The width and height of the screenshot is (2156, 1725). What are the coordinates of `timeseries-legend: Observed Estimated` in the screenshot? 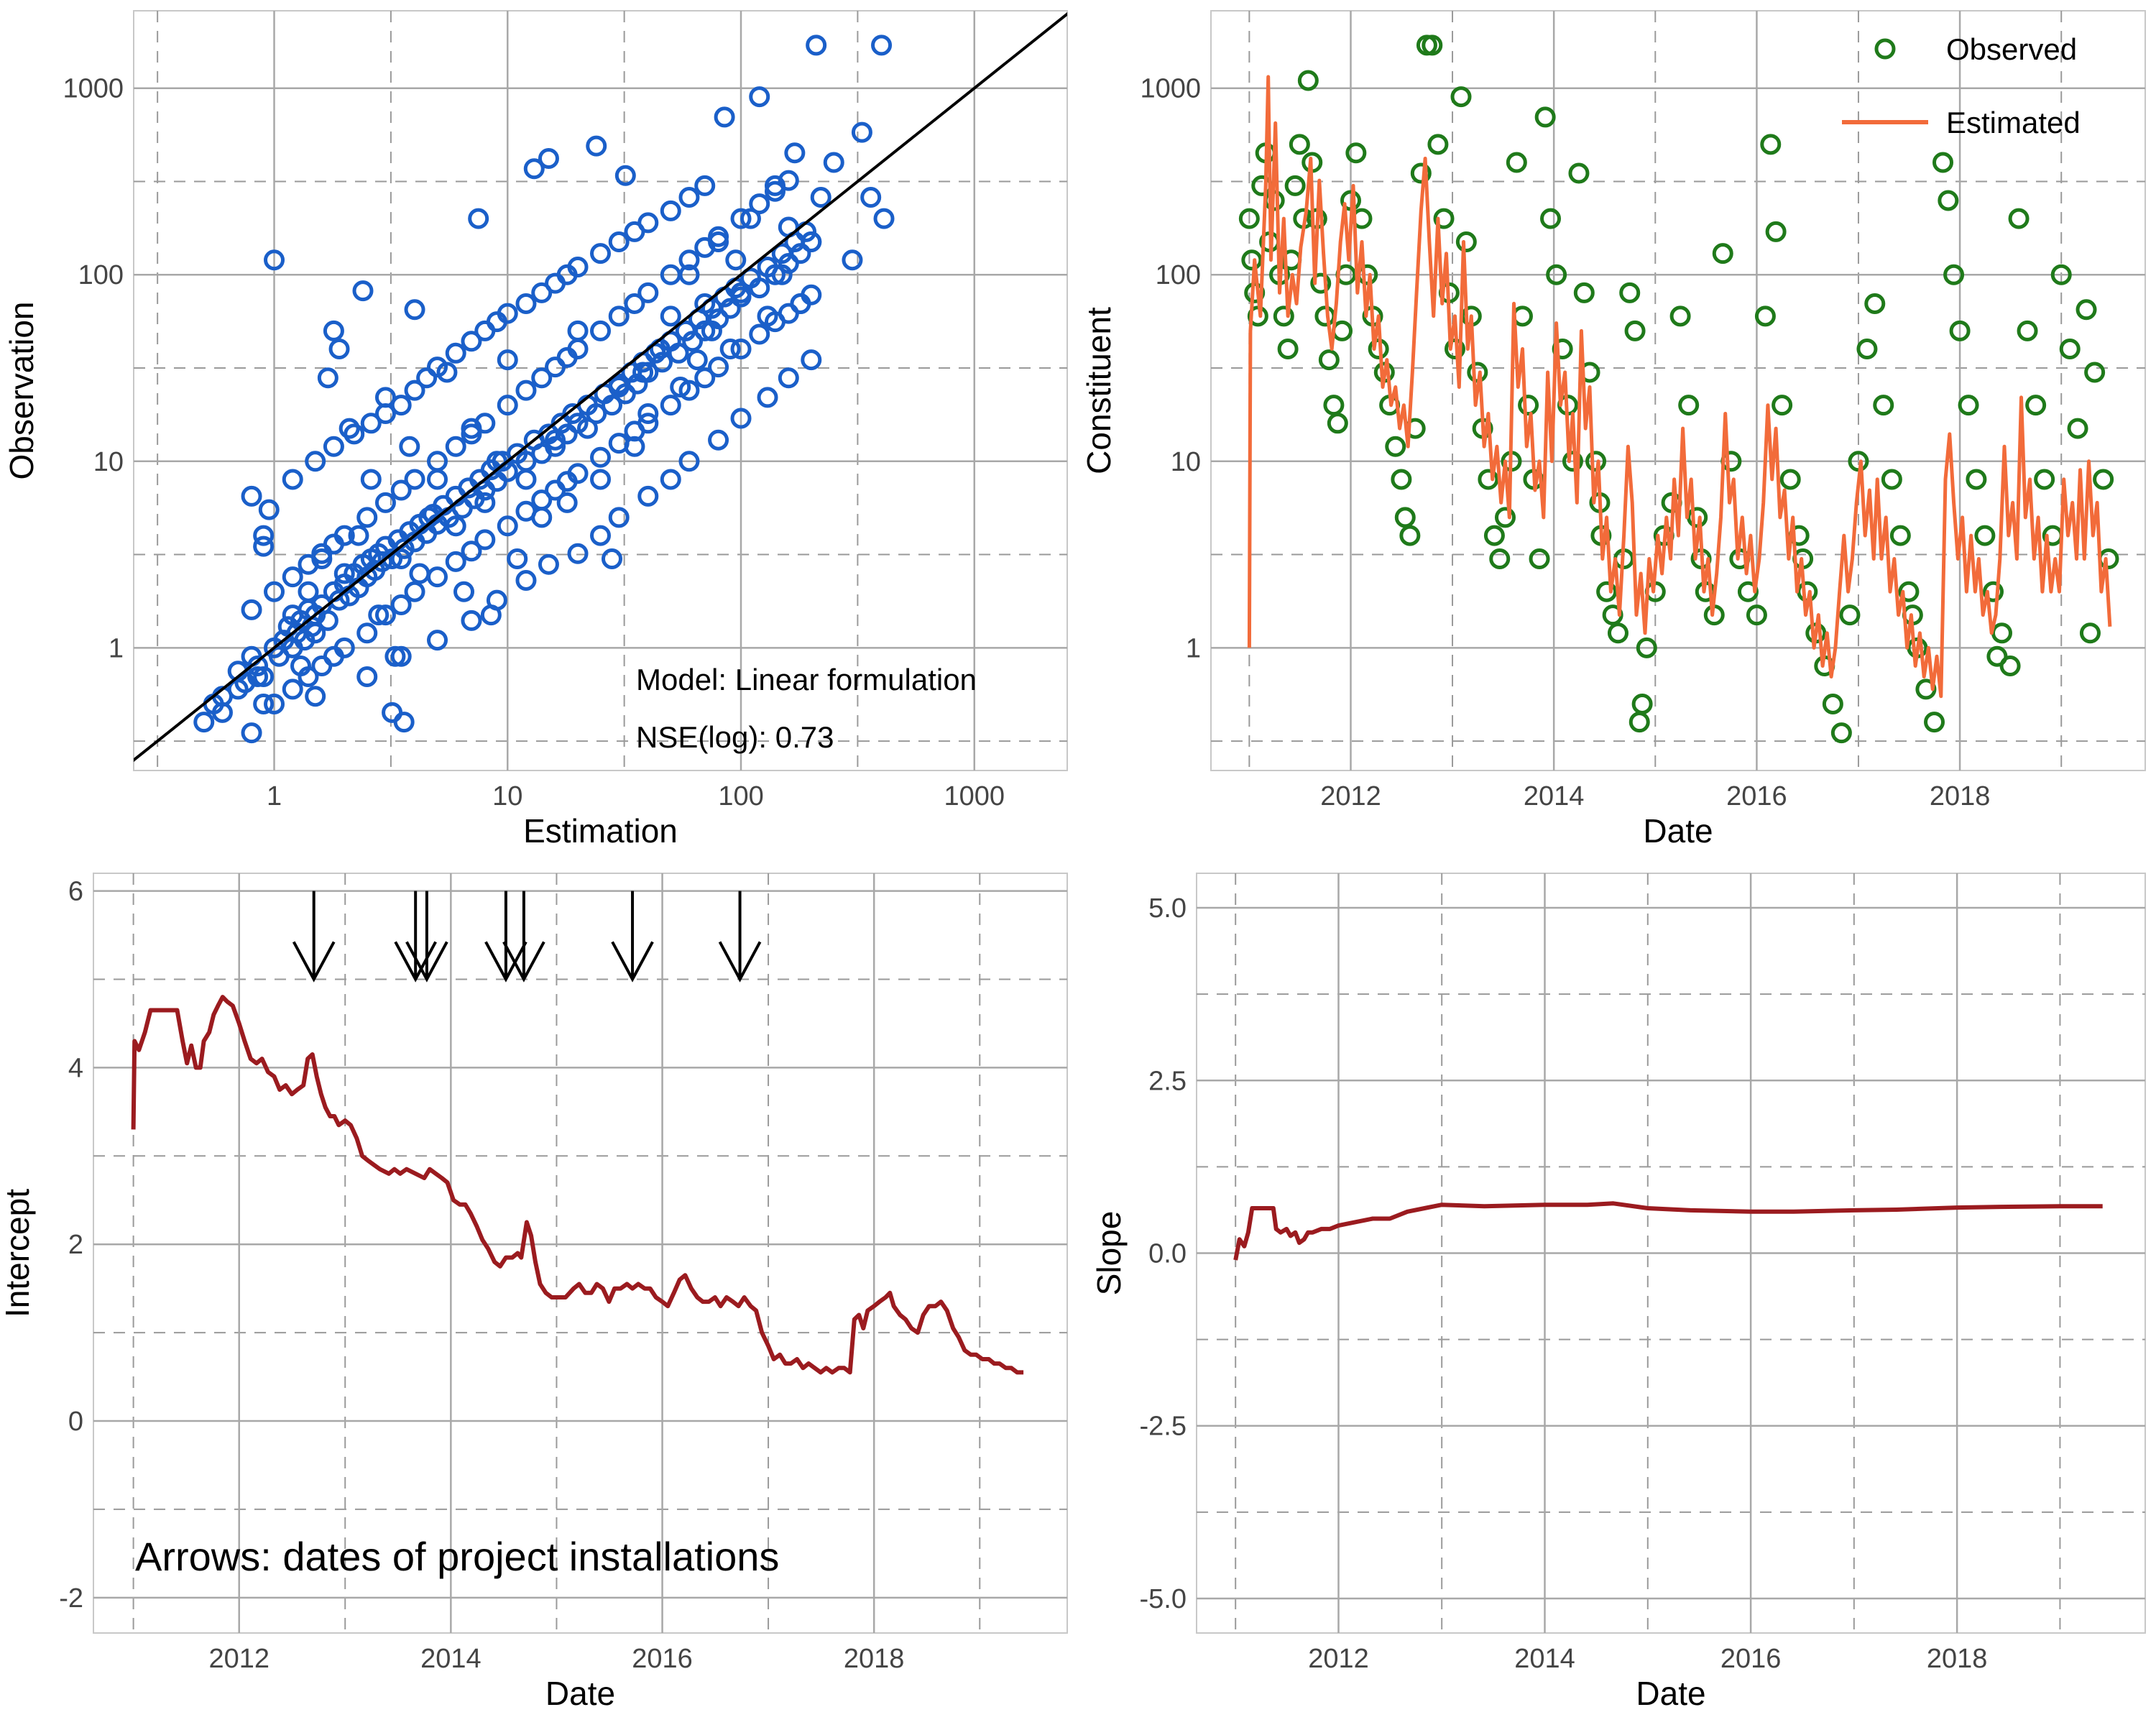 It's located at (1961, 85).